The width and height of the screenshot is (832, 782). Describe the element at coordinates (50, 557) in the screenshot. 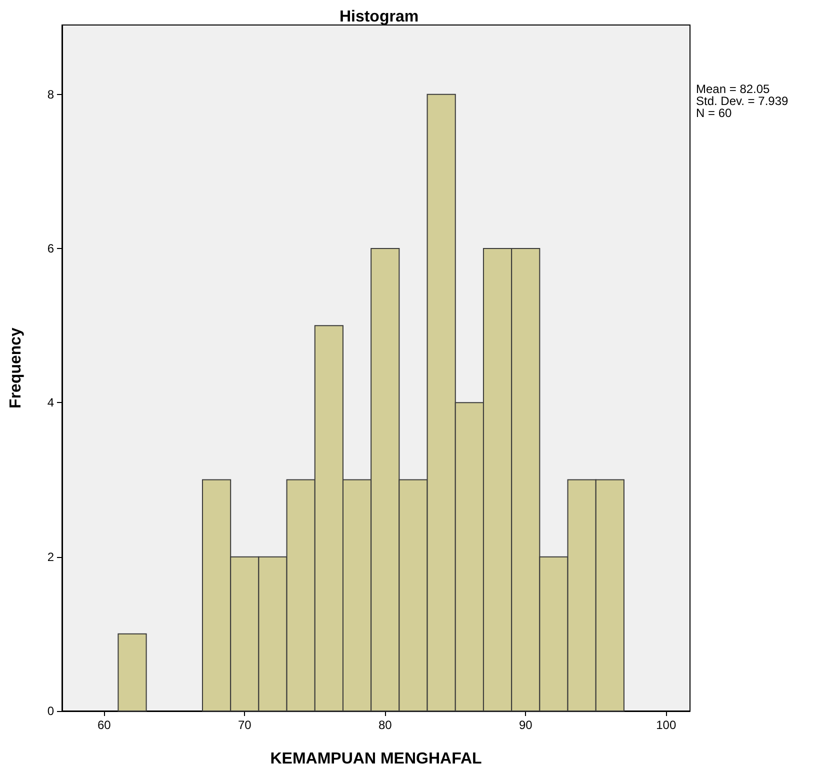

I see `y-tick-label: 2` at that location.